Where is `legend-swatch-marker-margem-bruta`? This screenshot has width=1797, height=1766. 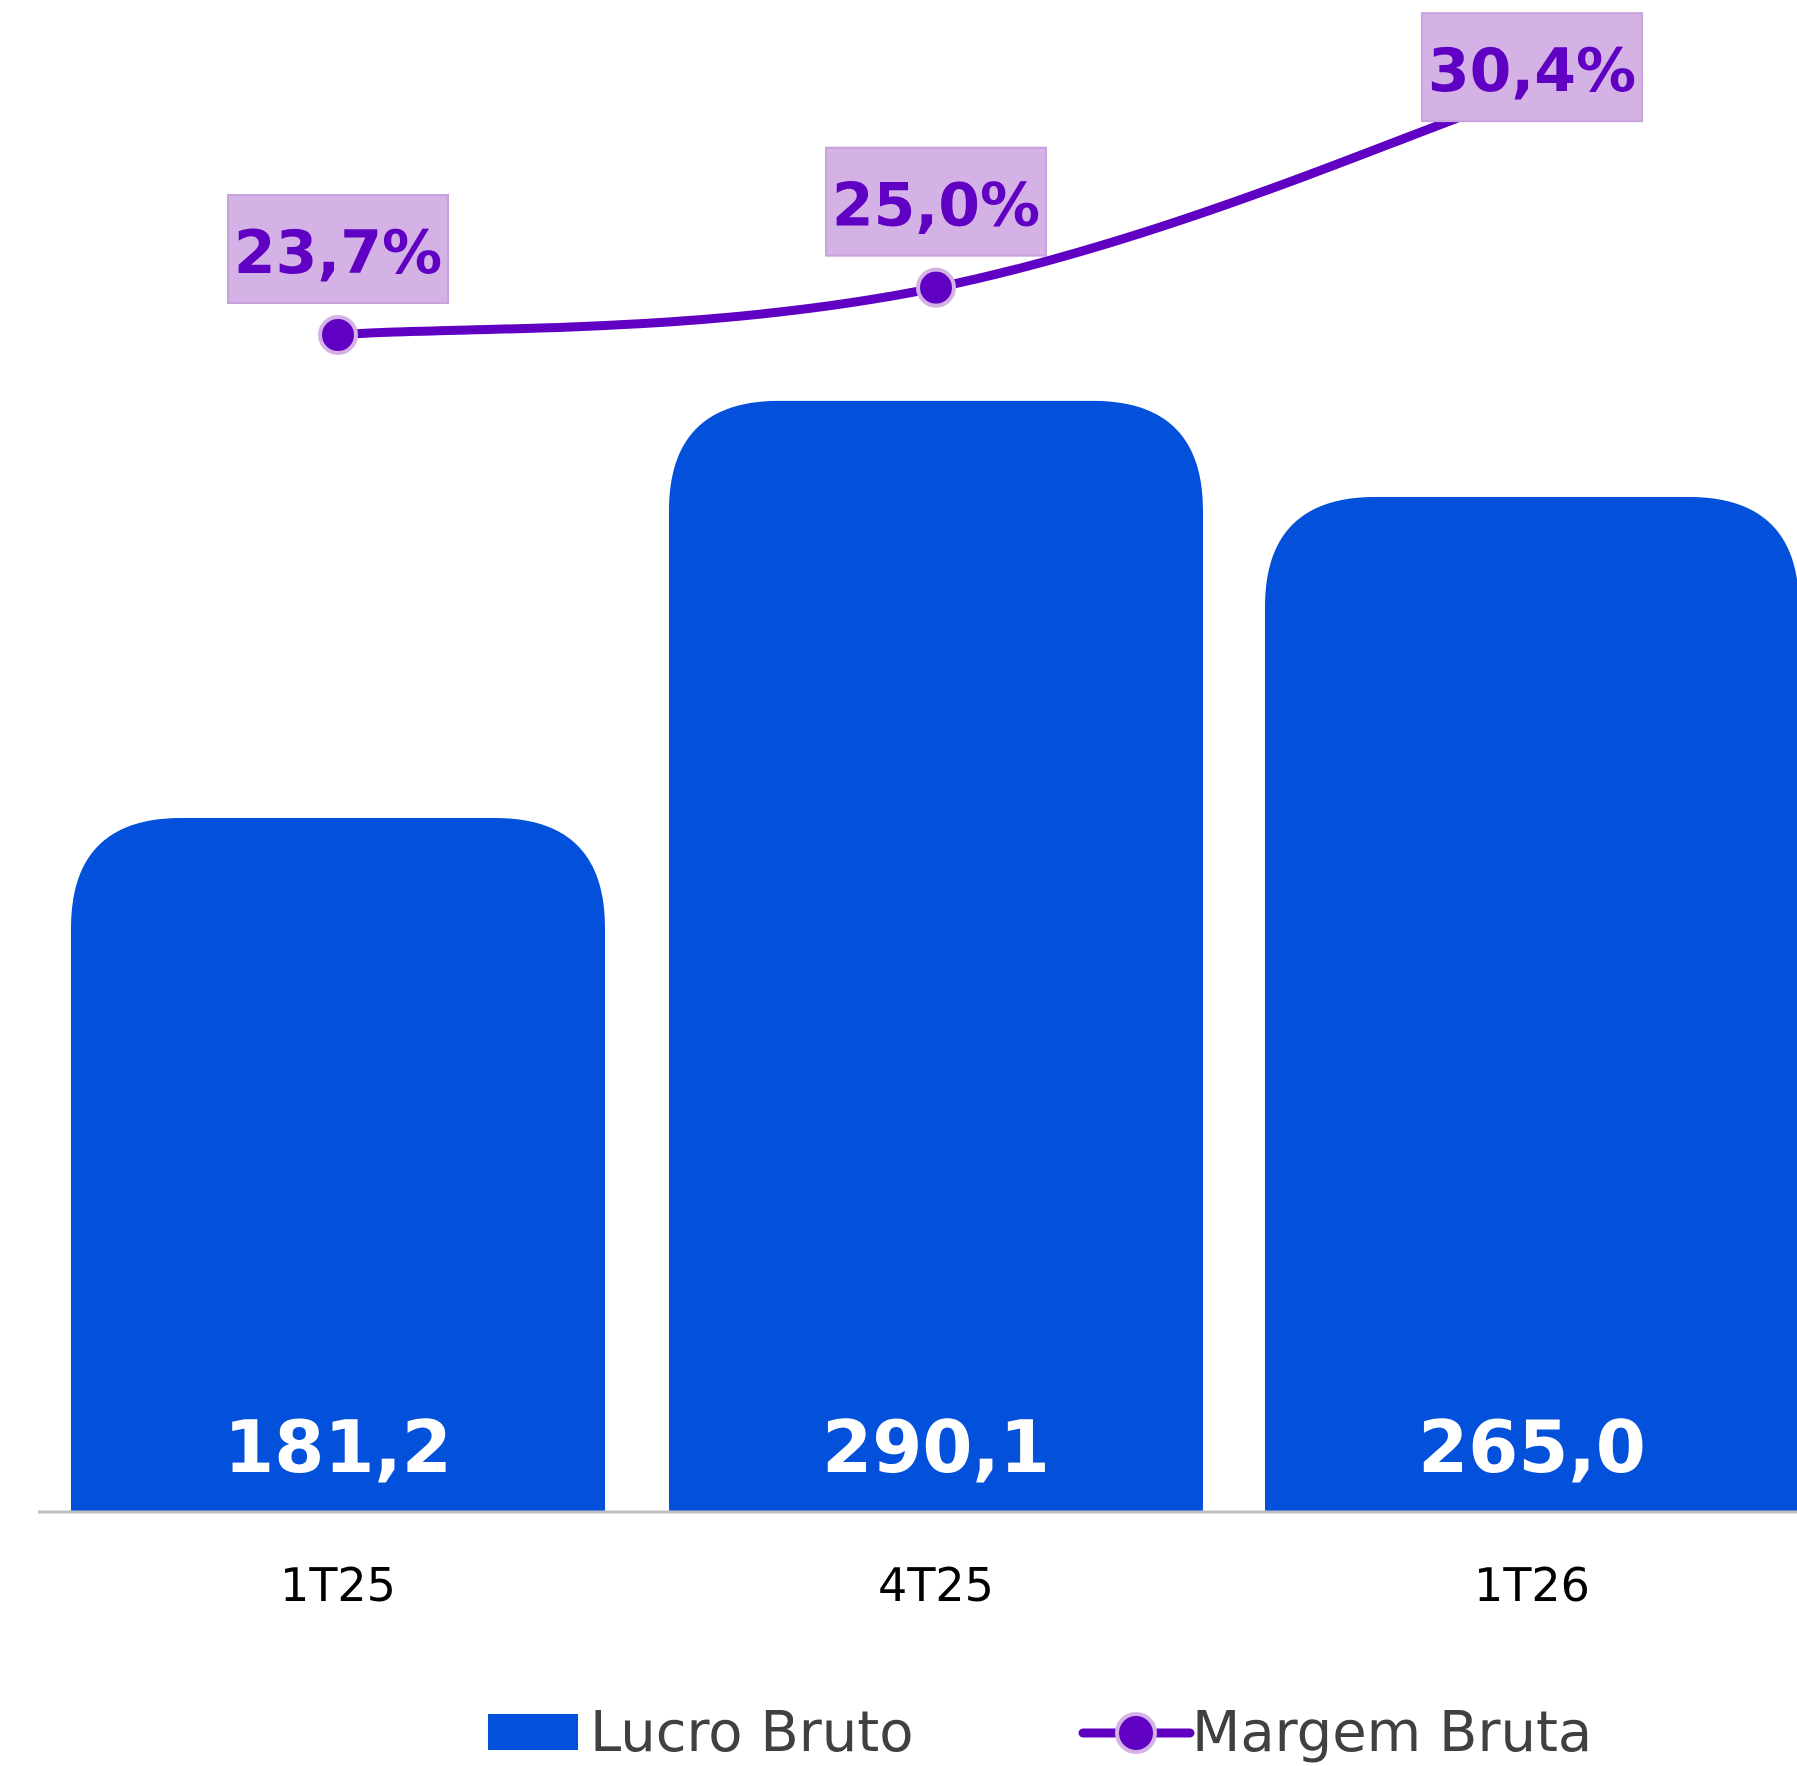 legend-swatch-marker-margem-bruta is located at coordinates (1136, 1733).